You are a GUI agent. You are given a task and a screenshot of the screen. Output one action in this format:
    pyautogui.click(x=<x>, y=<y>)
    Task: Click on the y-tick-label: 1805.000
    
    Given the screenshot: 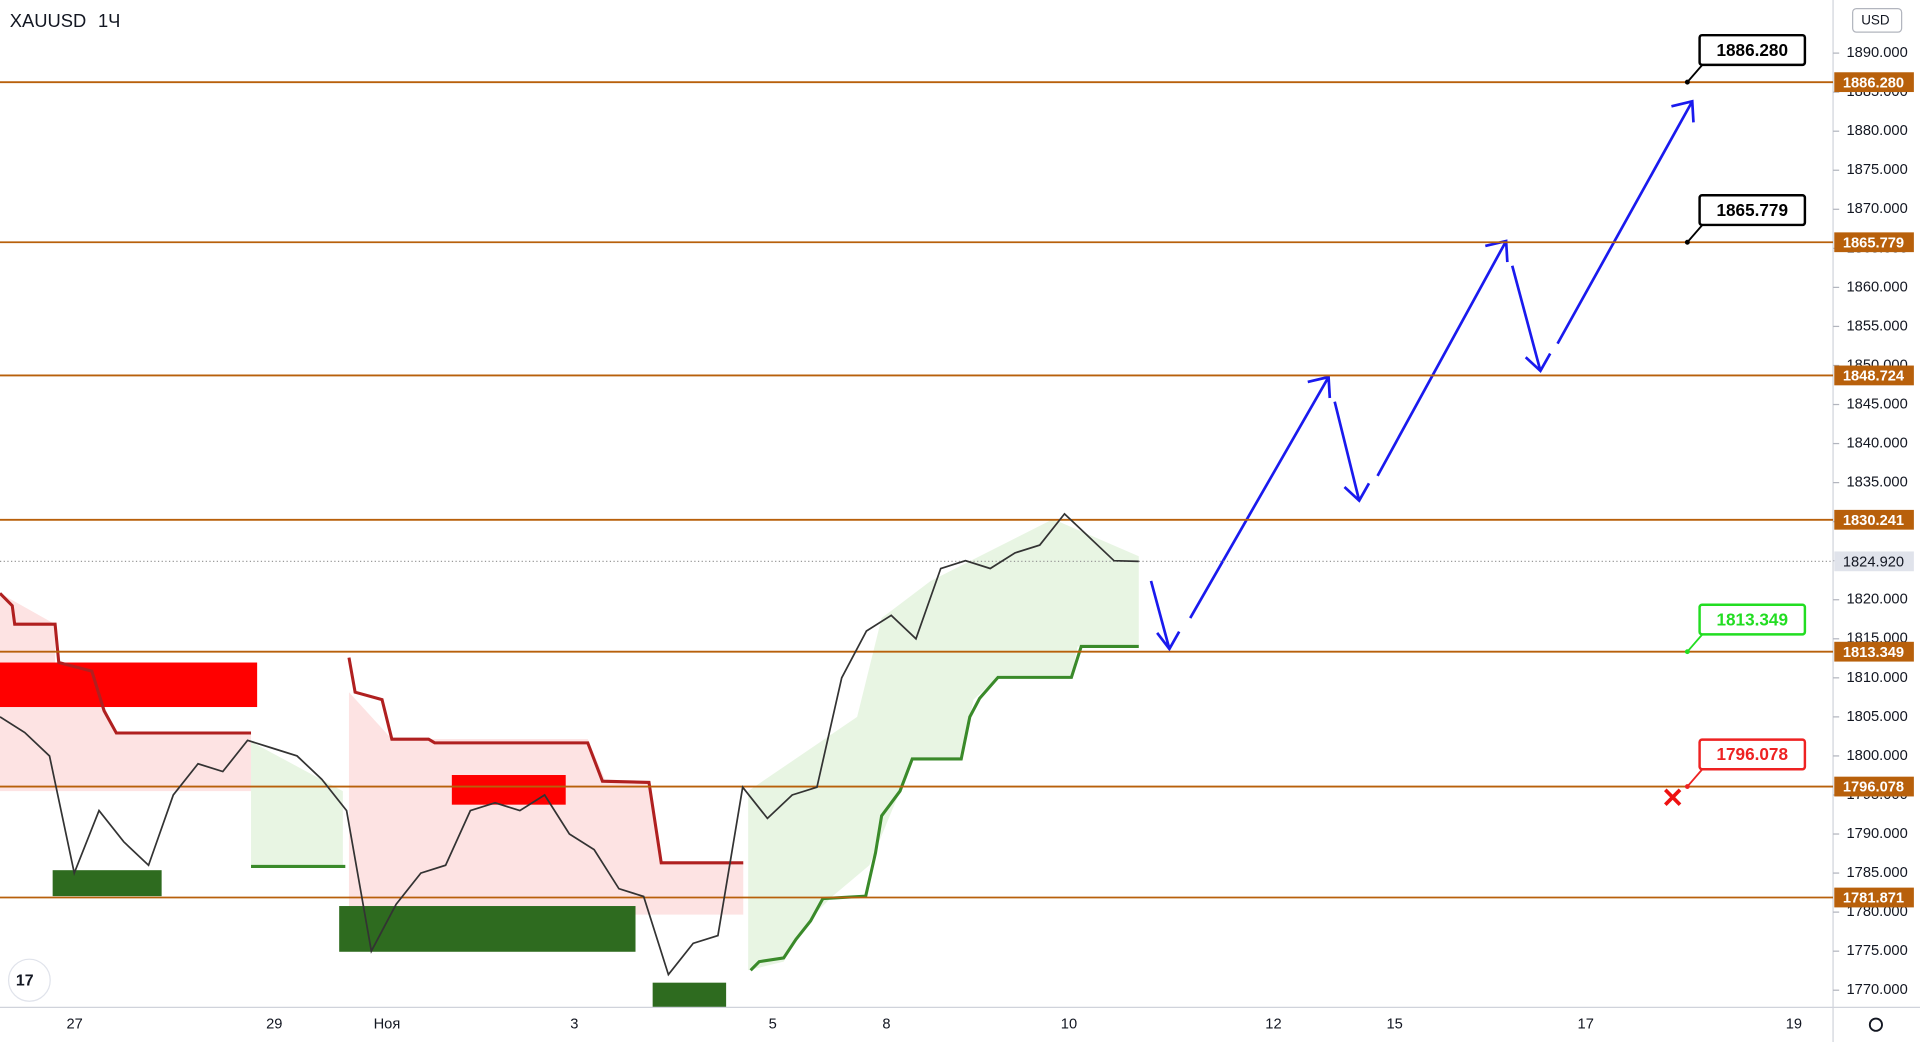 What is the action you would take?
    pyautogui.click(x=1877, y=717)
    